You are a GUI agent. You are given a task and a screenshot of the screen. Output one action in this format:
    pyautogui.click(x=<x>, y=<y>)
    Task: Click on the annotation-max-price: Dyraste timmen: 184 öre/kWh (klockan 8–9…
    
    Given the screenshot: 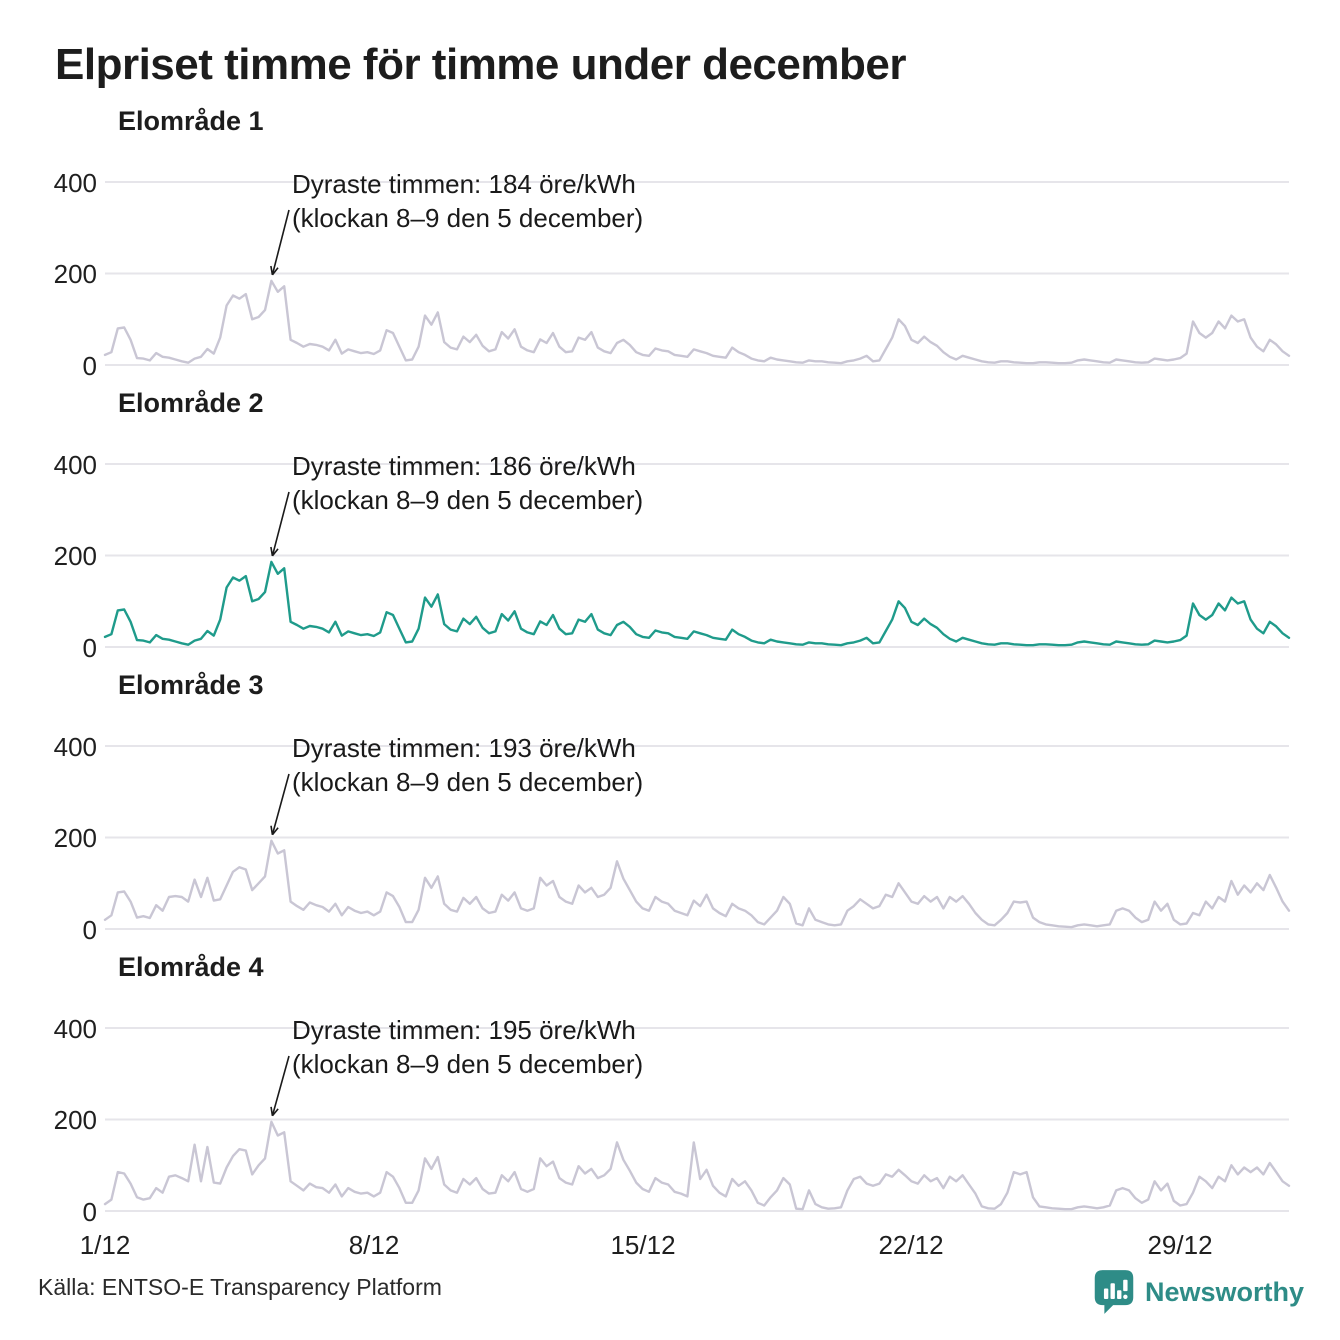 What is the action you would take?
    pyautogui.click(x=467, y=201)
    